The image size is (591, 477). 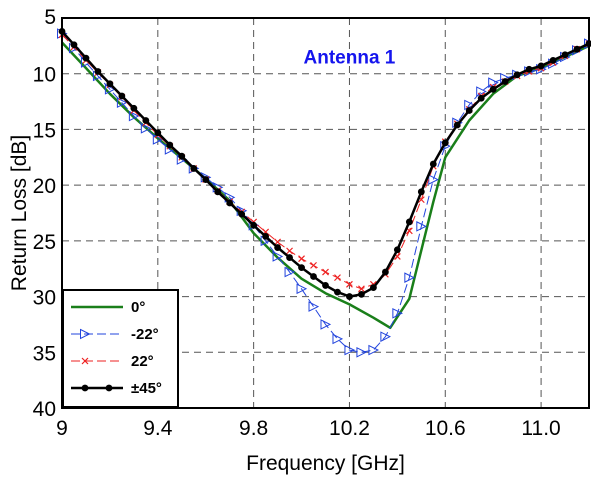 I want to click on legend-label: ±45°, so click(x=146, y=388).